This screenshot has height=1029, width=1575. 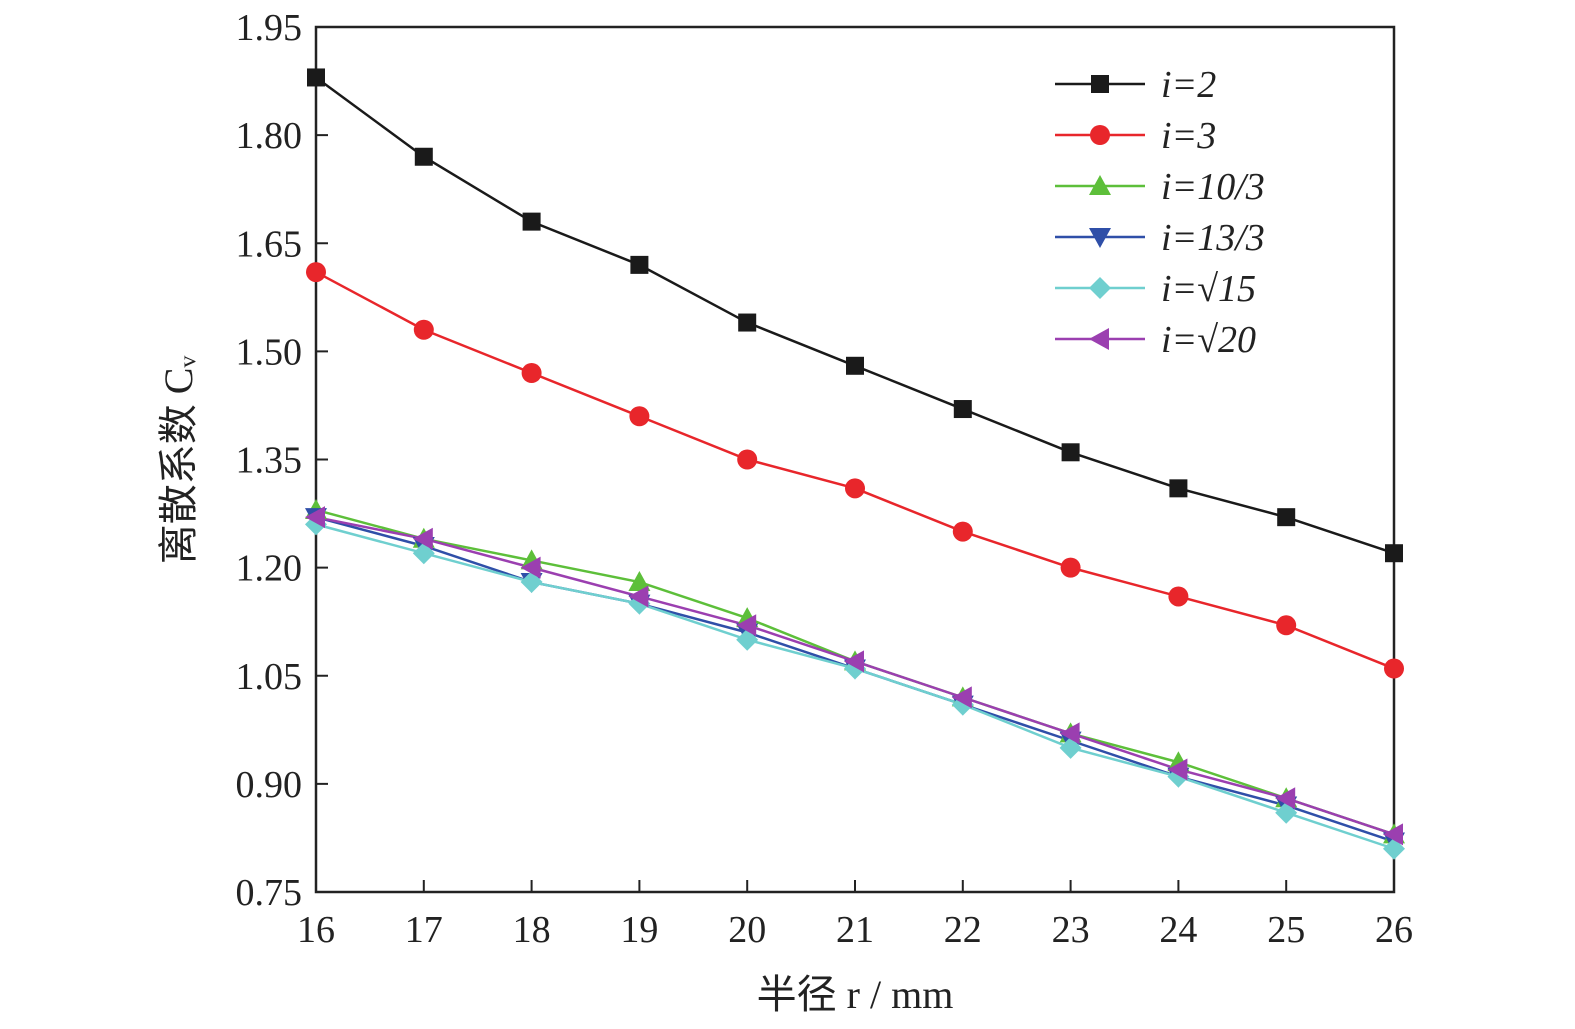 I want to click on x-tick-label: 26, so click(x=1394, y=930).